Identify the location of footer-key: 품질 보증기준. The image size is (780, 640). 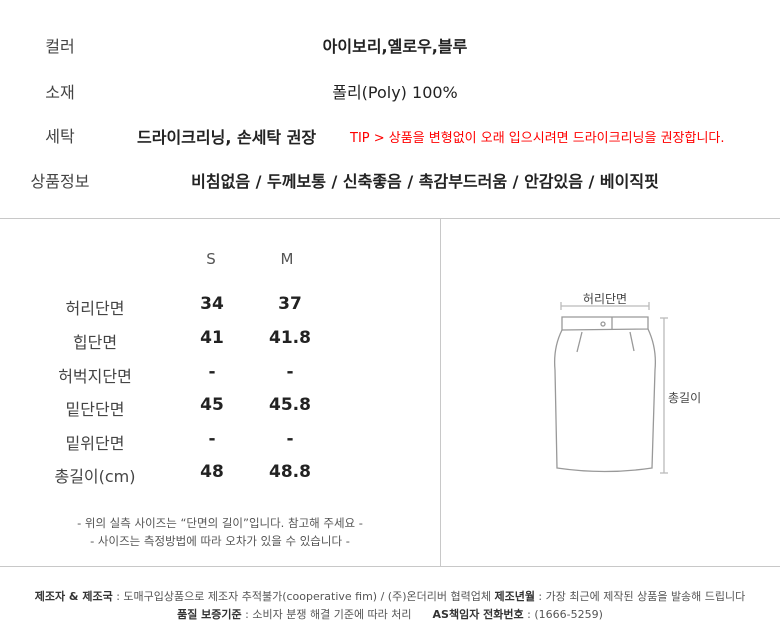
(209, 614).